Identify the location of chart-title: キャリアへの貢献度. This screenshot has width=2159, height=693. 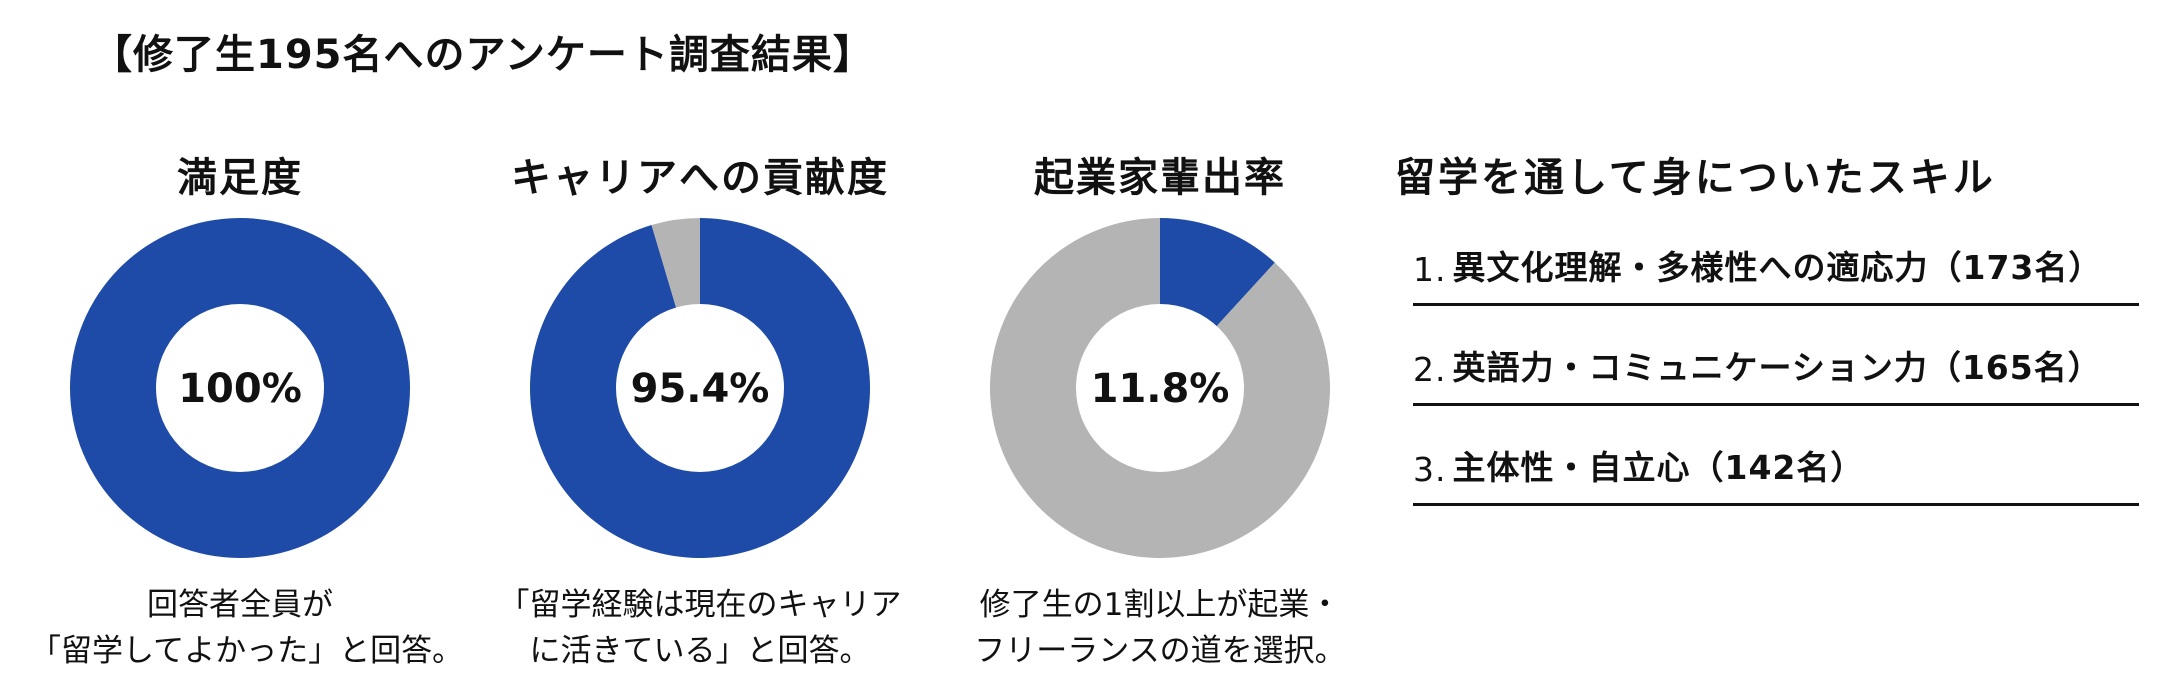
(700, 178).